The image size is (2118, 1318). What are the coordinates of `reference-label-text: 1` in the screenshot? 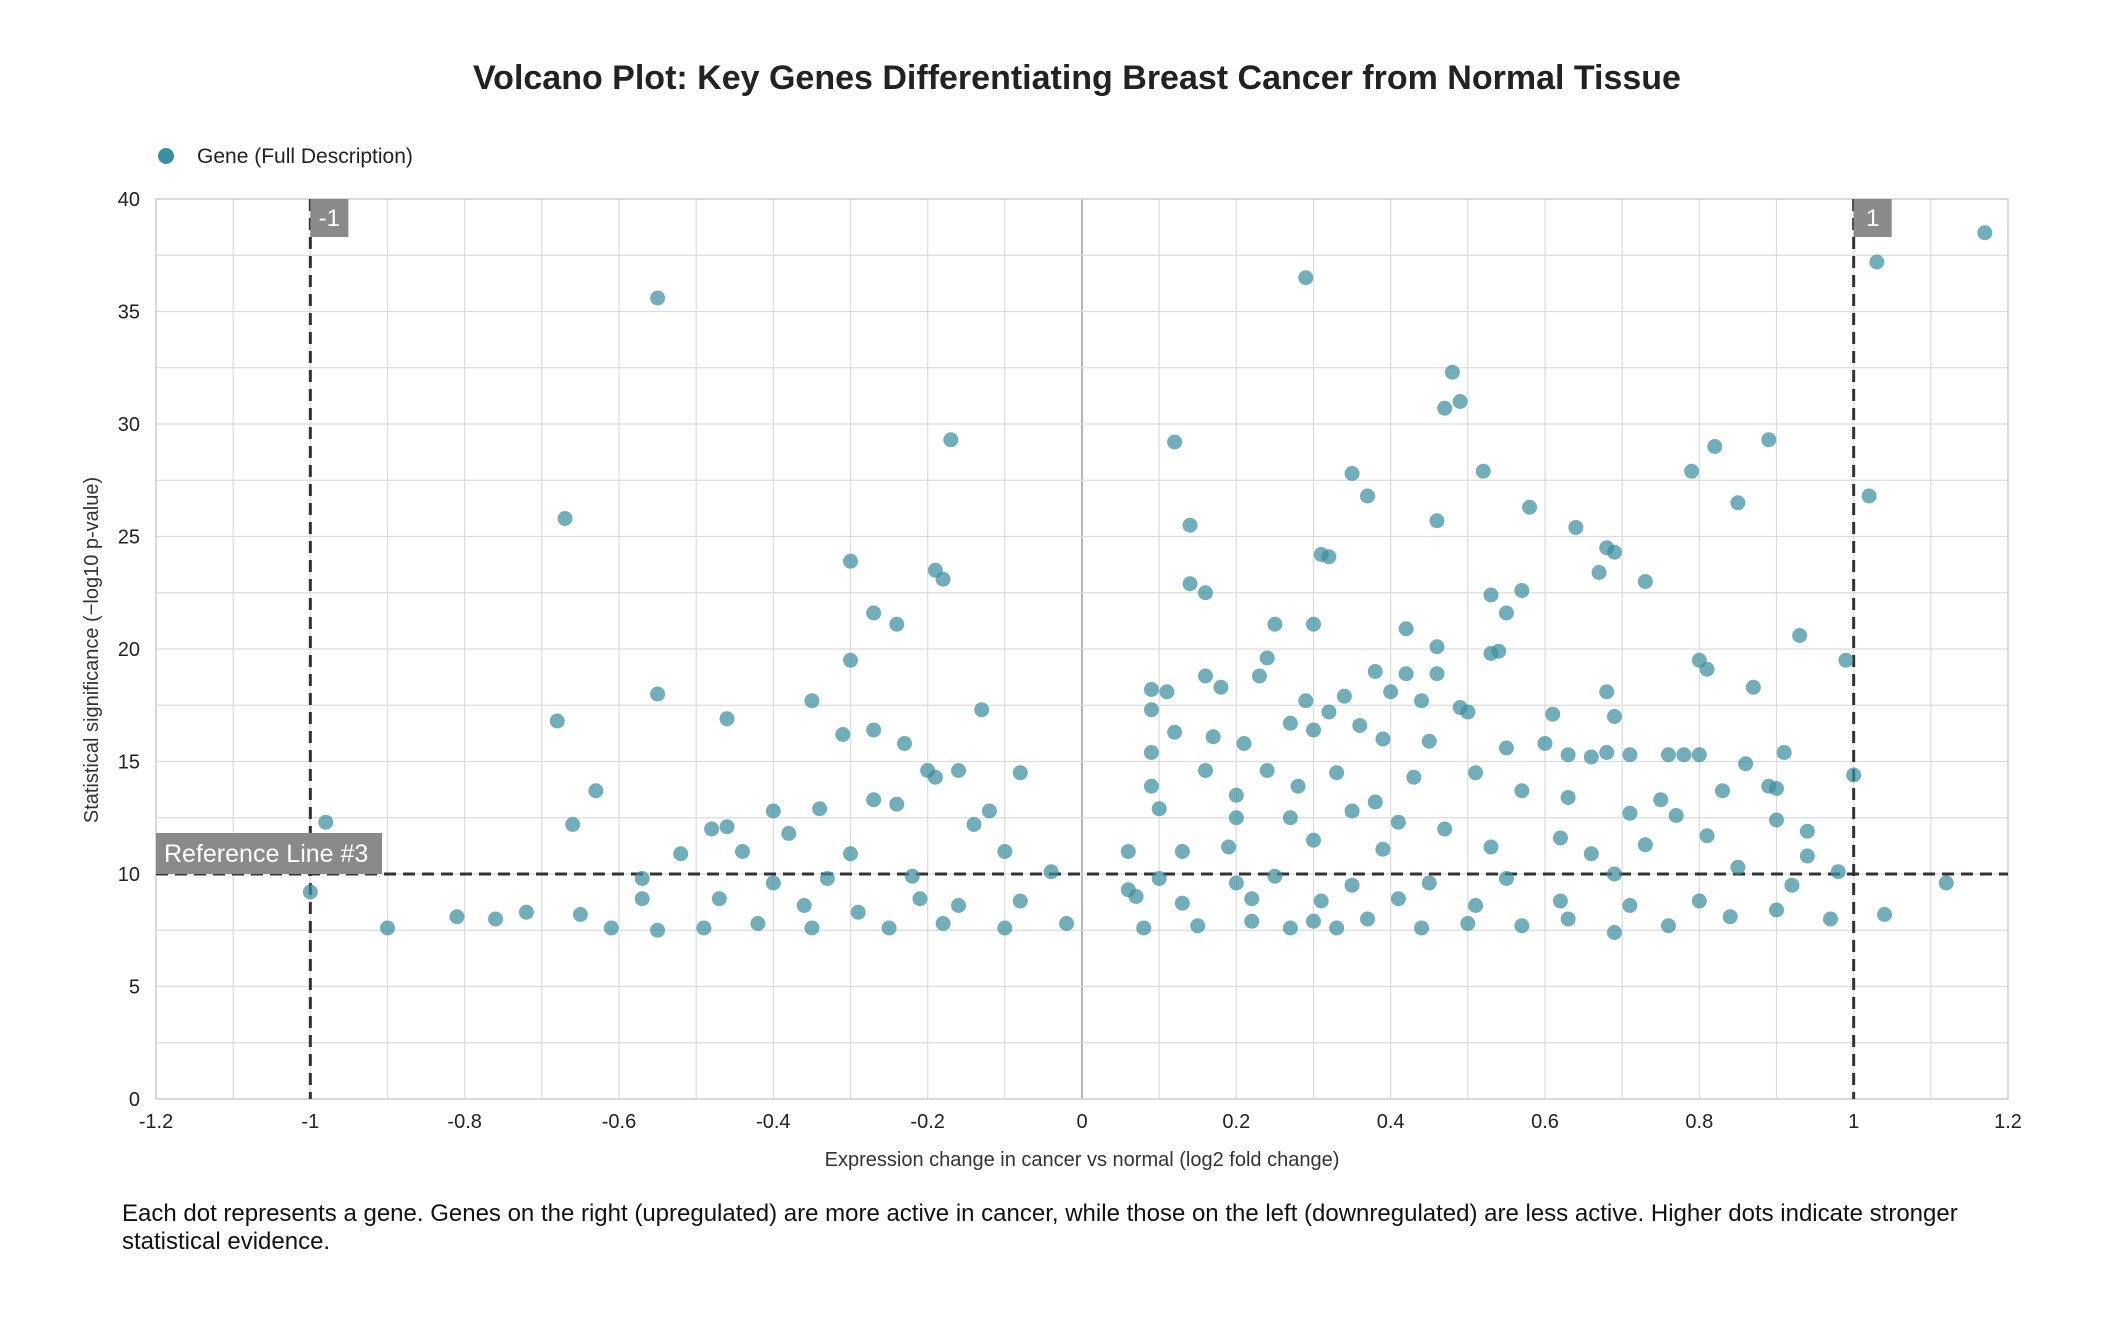 It's located at (1872, 218).